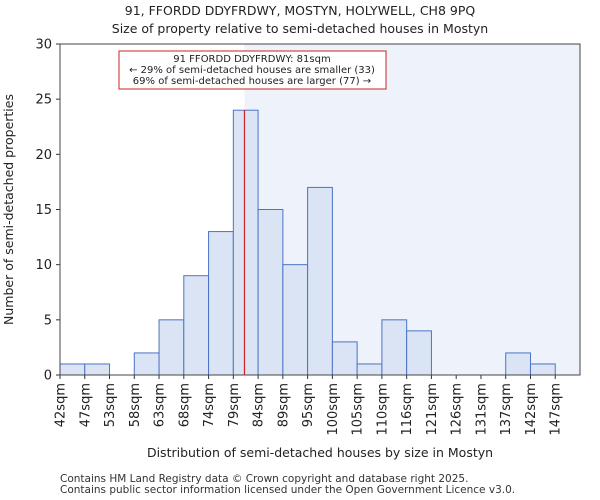 This screenshot has height=500, width=600. What do you see at coordinates (245, 242) in the screenshot?
I see `bar-79sqm` at bounding box center [245, 242].